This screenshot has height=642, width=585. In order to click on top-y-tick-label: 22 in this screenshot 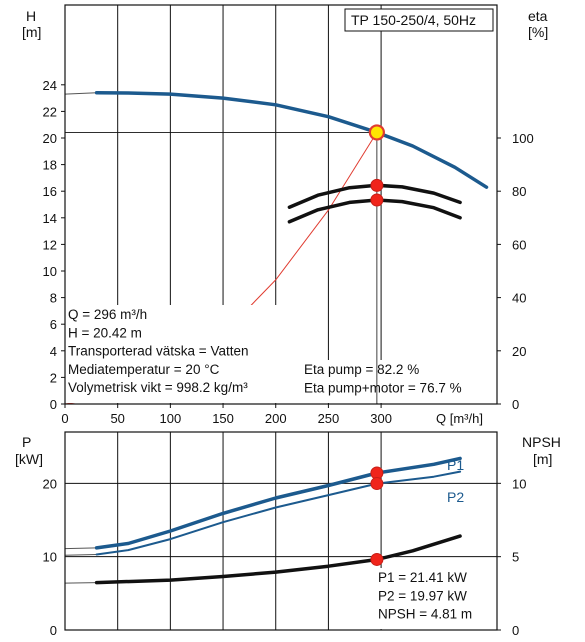, I will do `click(50, 111)`.